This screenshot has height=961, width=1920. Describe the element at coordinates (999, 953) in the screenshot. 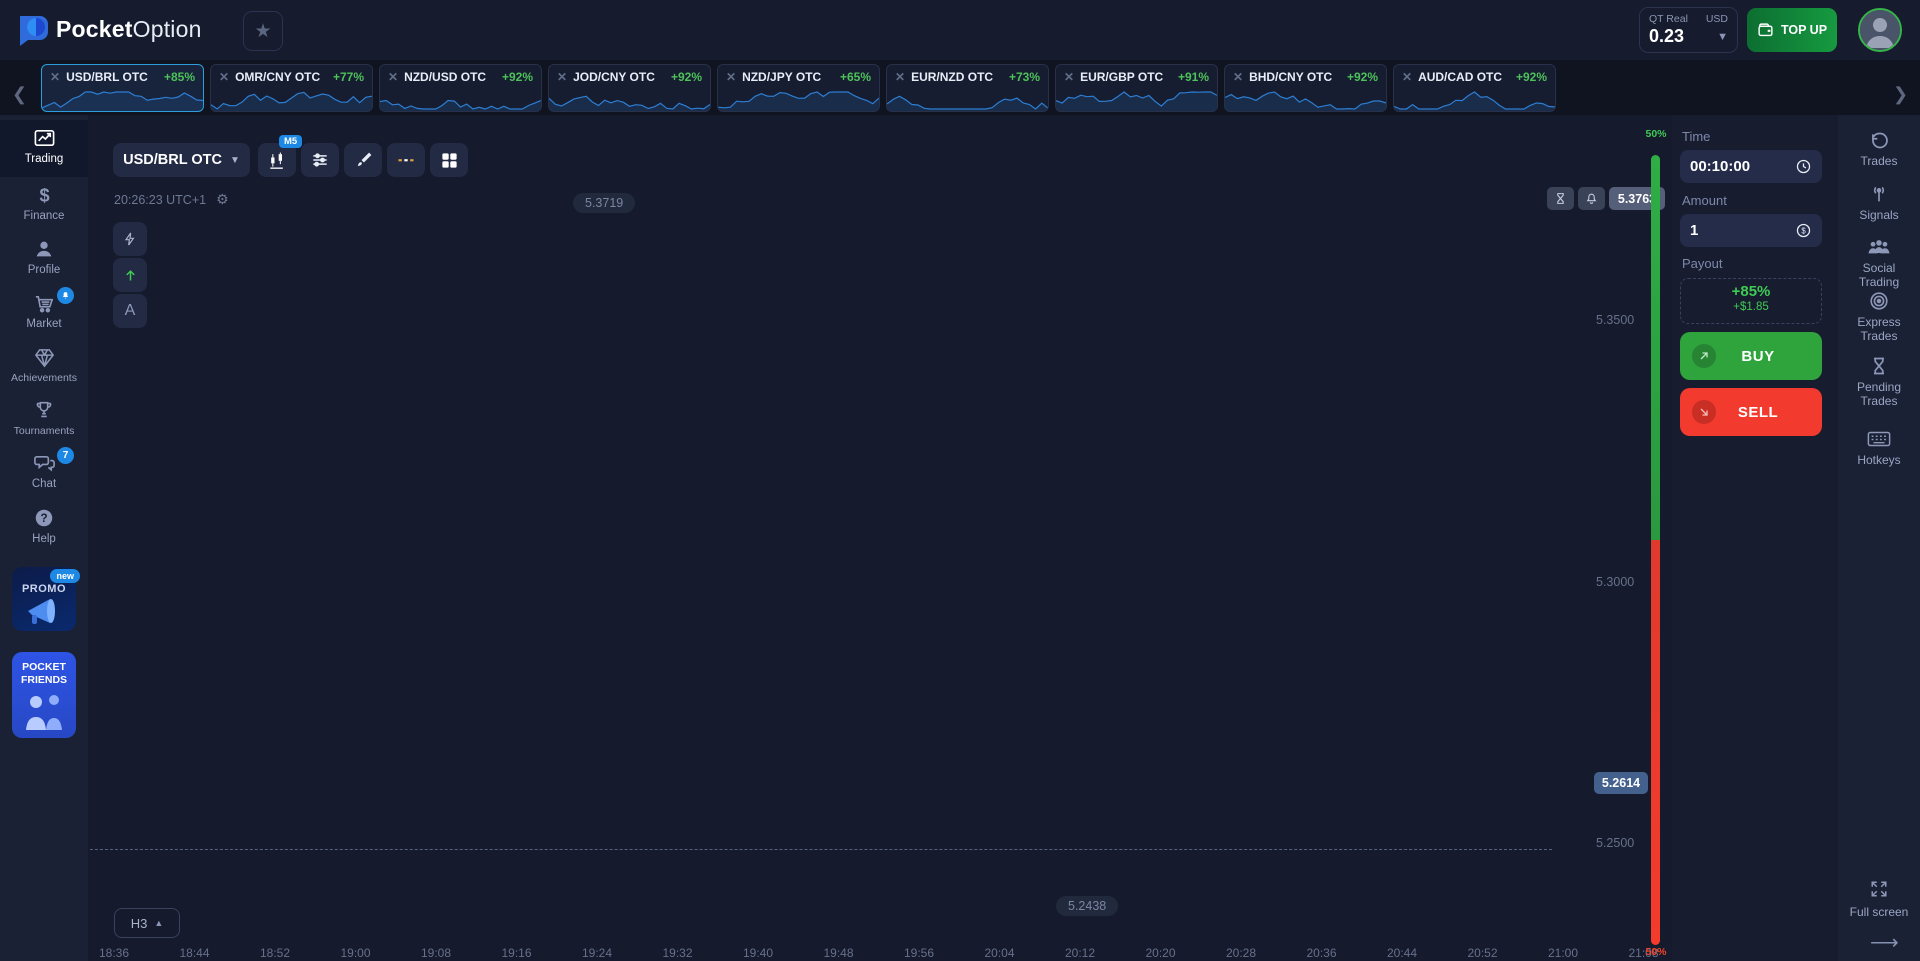

I see `time-axis-label: 20:04` at that location.